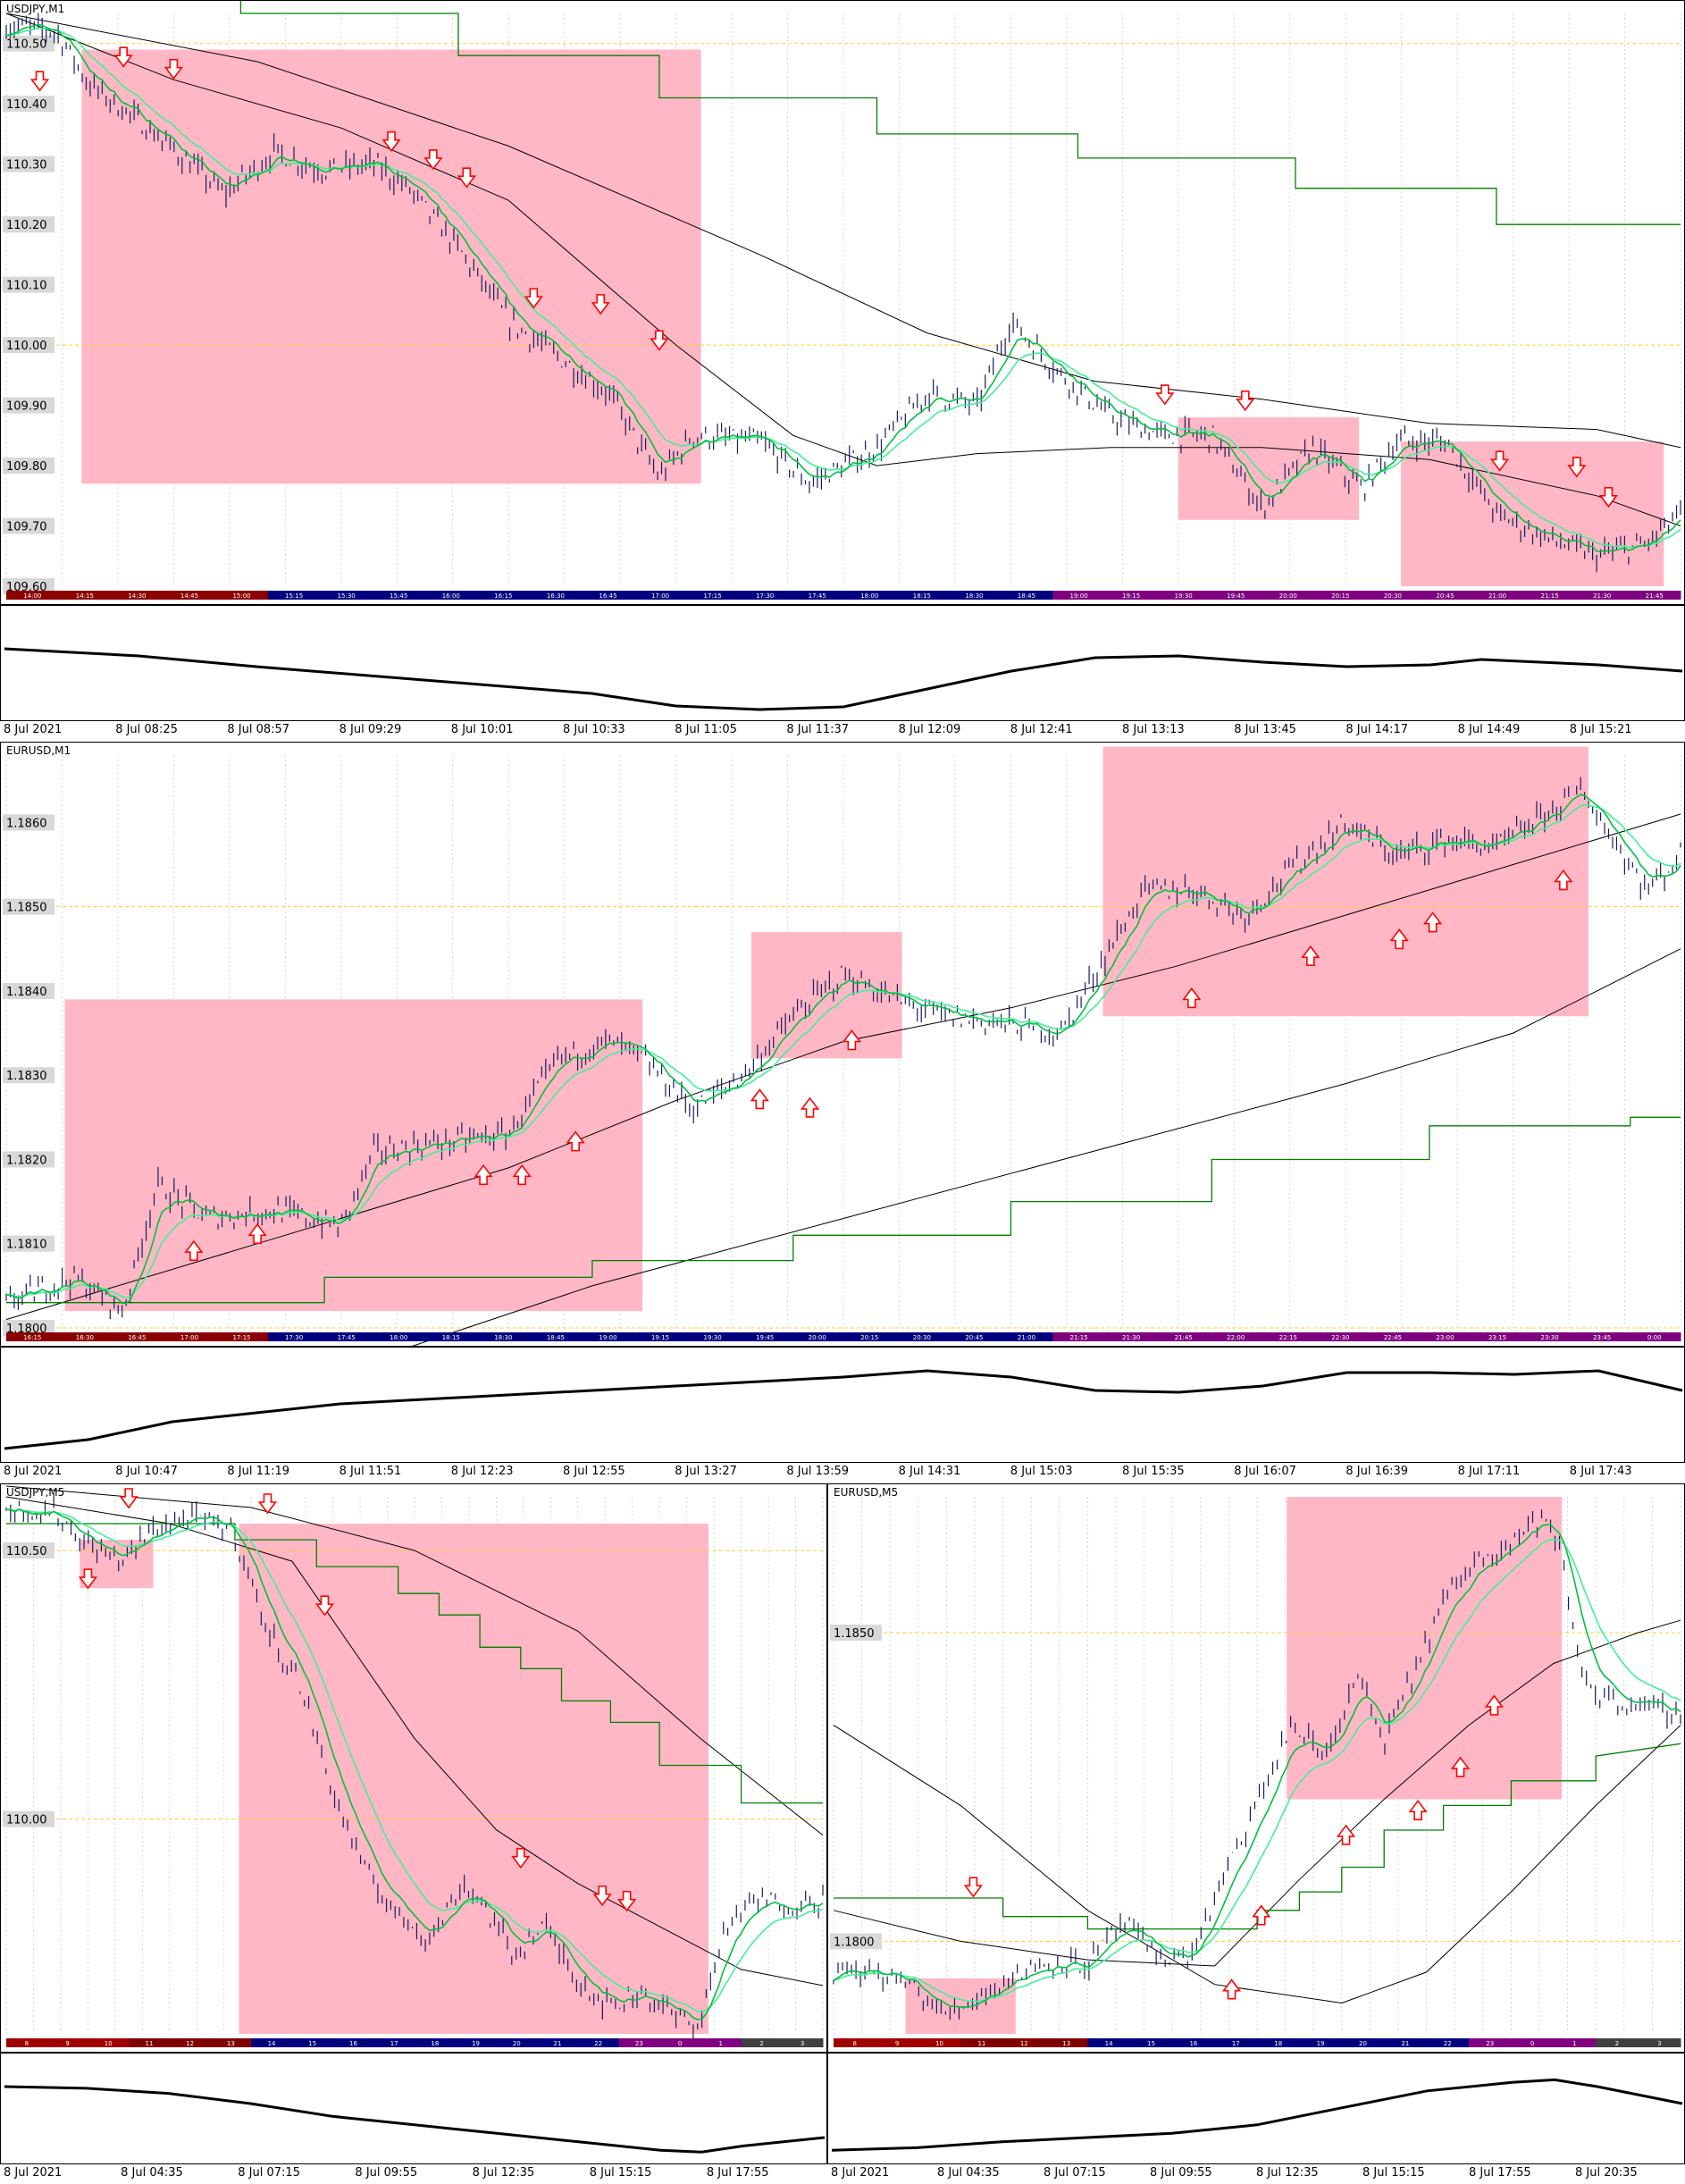 The image size is (1685, 2184). Describe the element at coordinates (1655, 596) in the screenshot. I see `time-strip-label: 21:45` at that location.